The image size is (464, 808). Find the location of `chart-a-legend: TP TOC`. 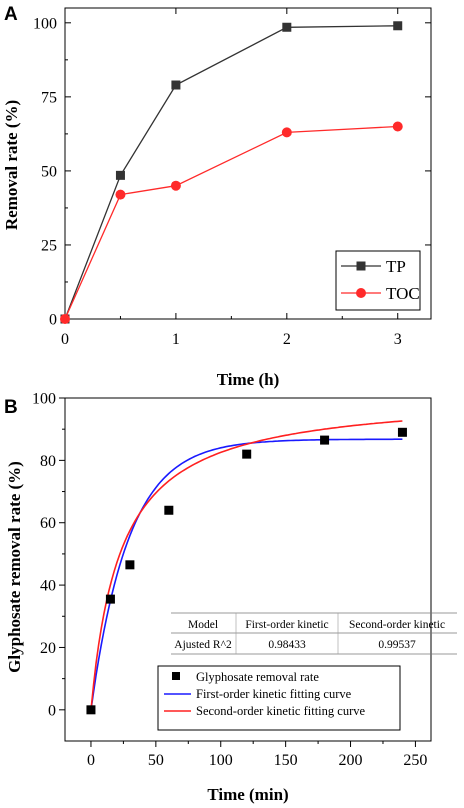

chart-a-legend: TP TOC is located at coordinates (378, 280).